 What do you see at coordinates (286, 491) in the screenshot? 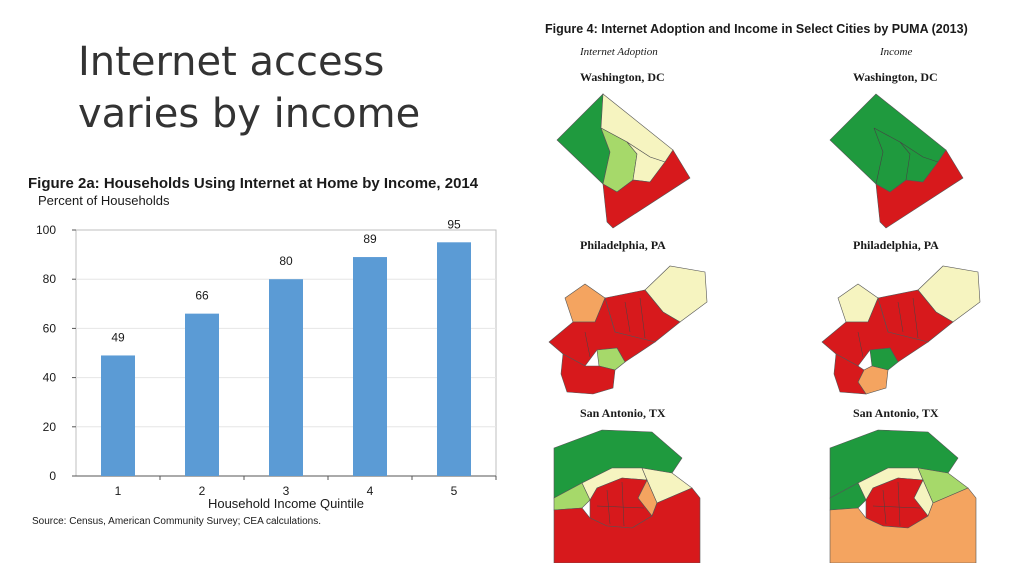
I see `x-tick-label: 3` at bounding box center [286, 491].